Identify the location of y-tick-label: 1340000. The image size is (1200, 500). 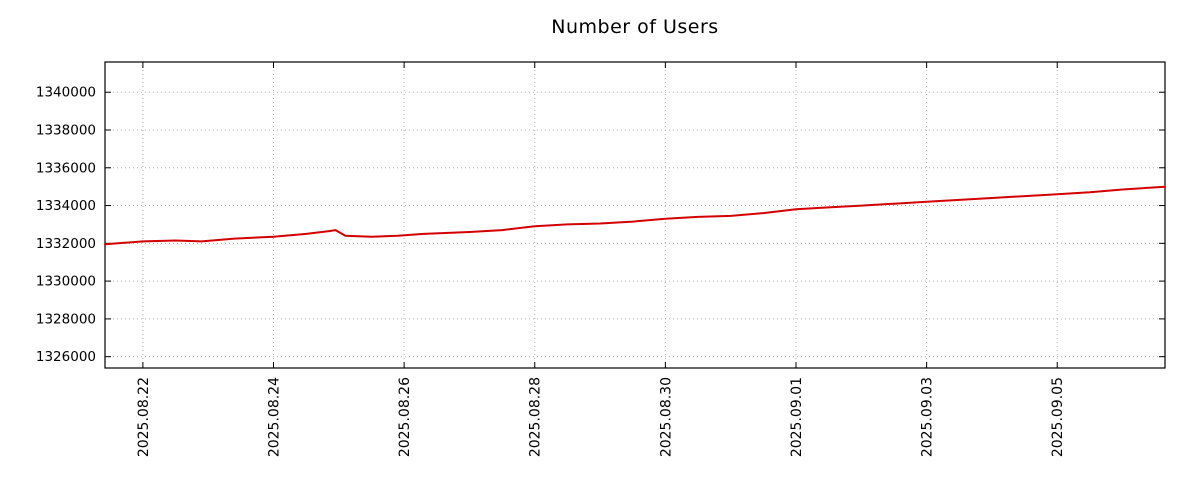
(66, 93).